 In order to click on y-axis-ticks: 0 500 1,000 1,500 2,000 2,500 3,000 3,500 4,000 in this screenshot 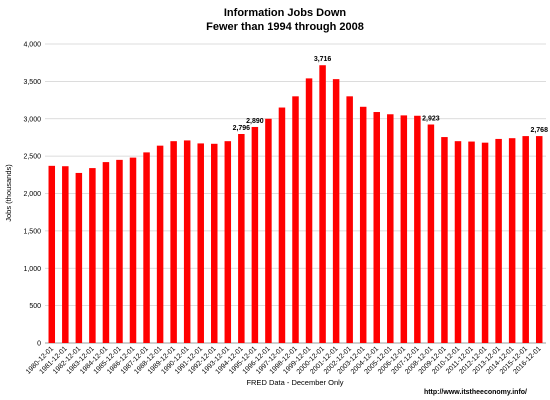, I will do `click(32, 195)`.